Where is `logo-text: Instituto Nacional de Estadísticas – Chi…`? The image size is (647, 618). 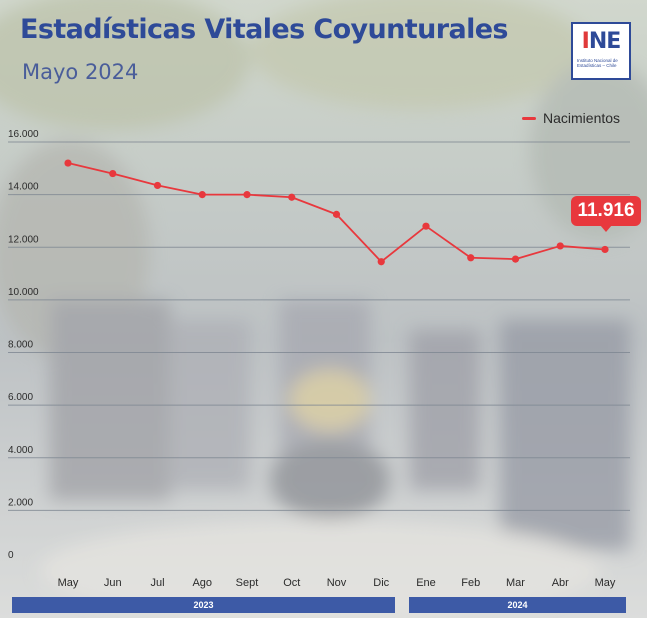
logo-text: Instituto Nacional de Estadísticas – Chi… is located at coordinates (597, 63).